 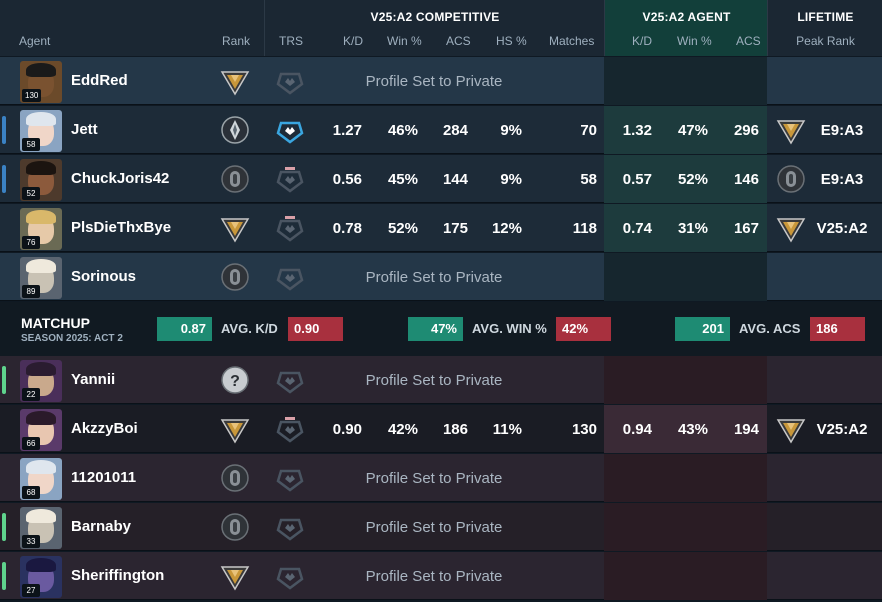 What do you see at coordinates (101, 526) in the screenshot?
I see `player-name: Barnaby` at bounding box center [101, 526].